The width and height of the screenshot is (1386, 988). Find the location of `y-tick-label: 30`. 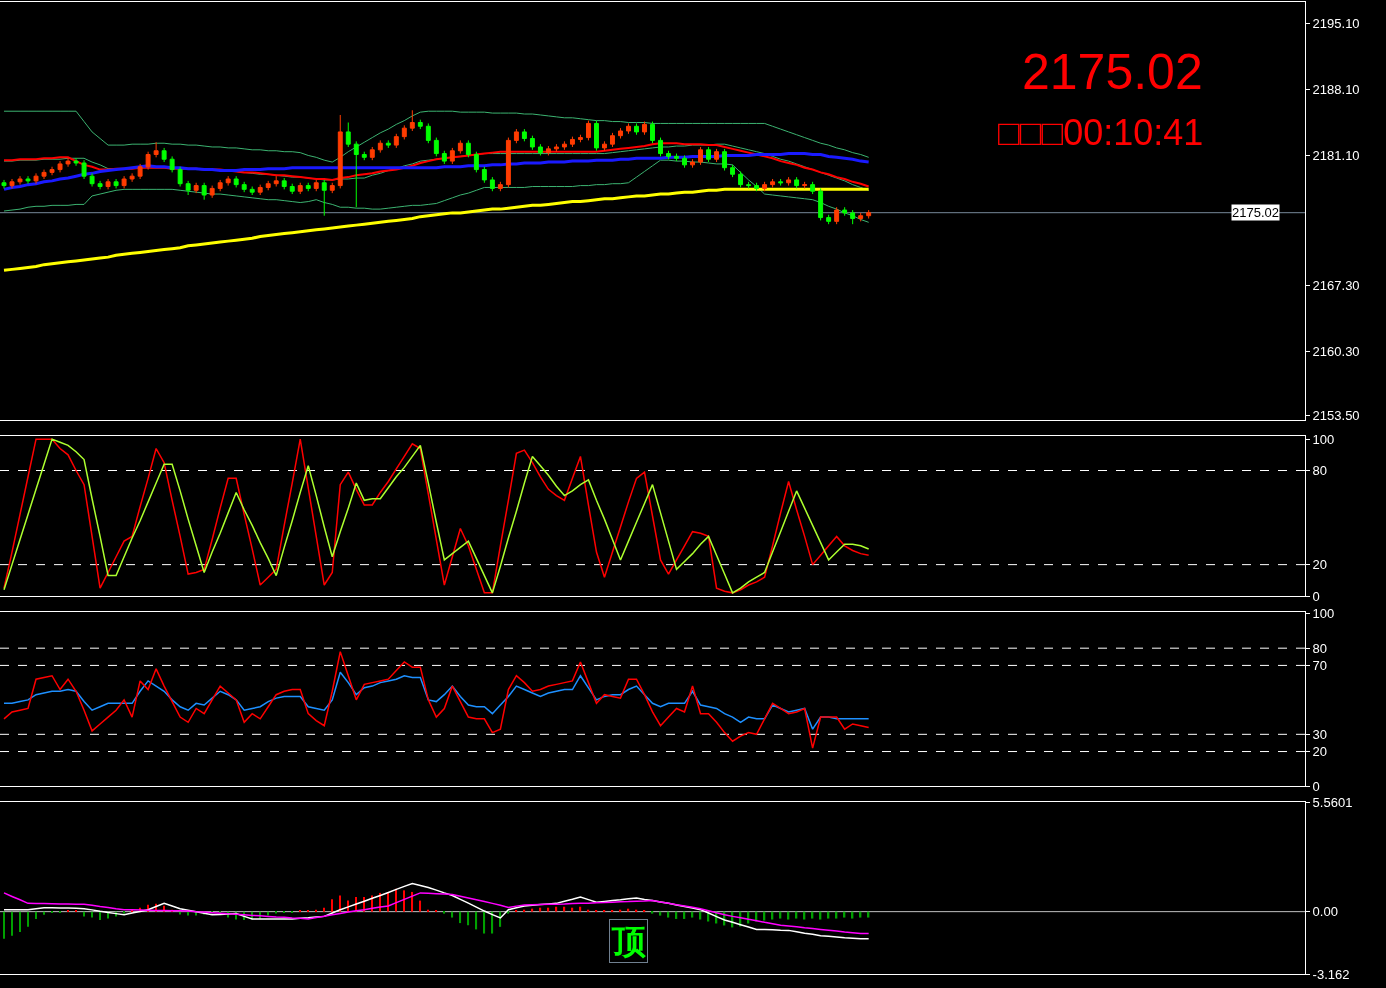

y-tick-label: 30 is located at coordinates (1320, 734).